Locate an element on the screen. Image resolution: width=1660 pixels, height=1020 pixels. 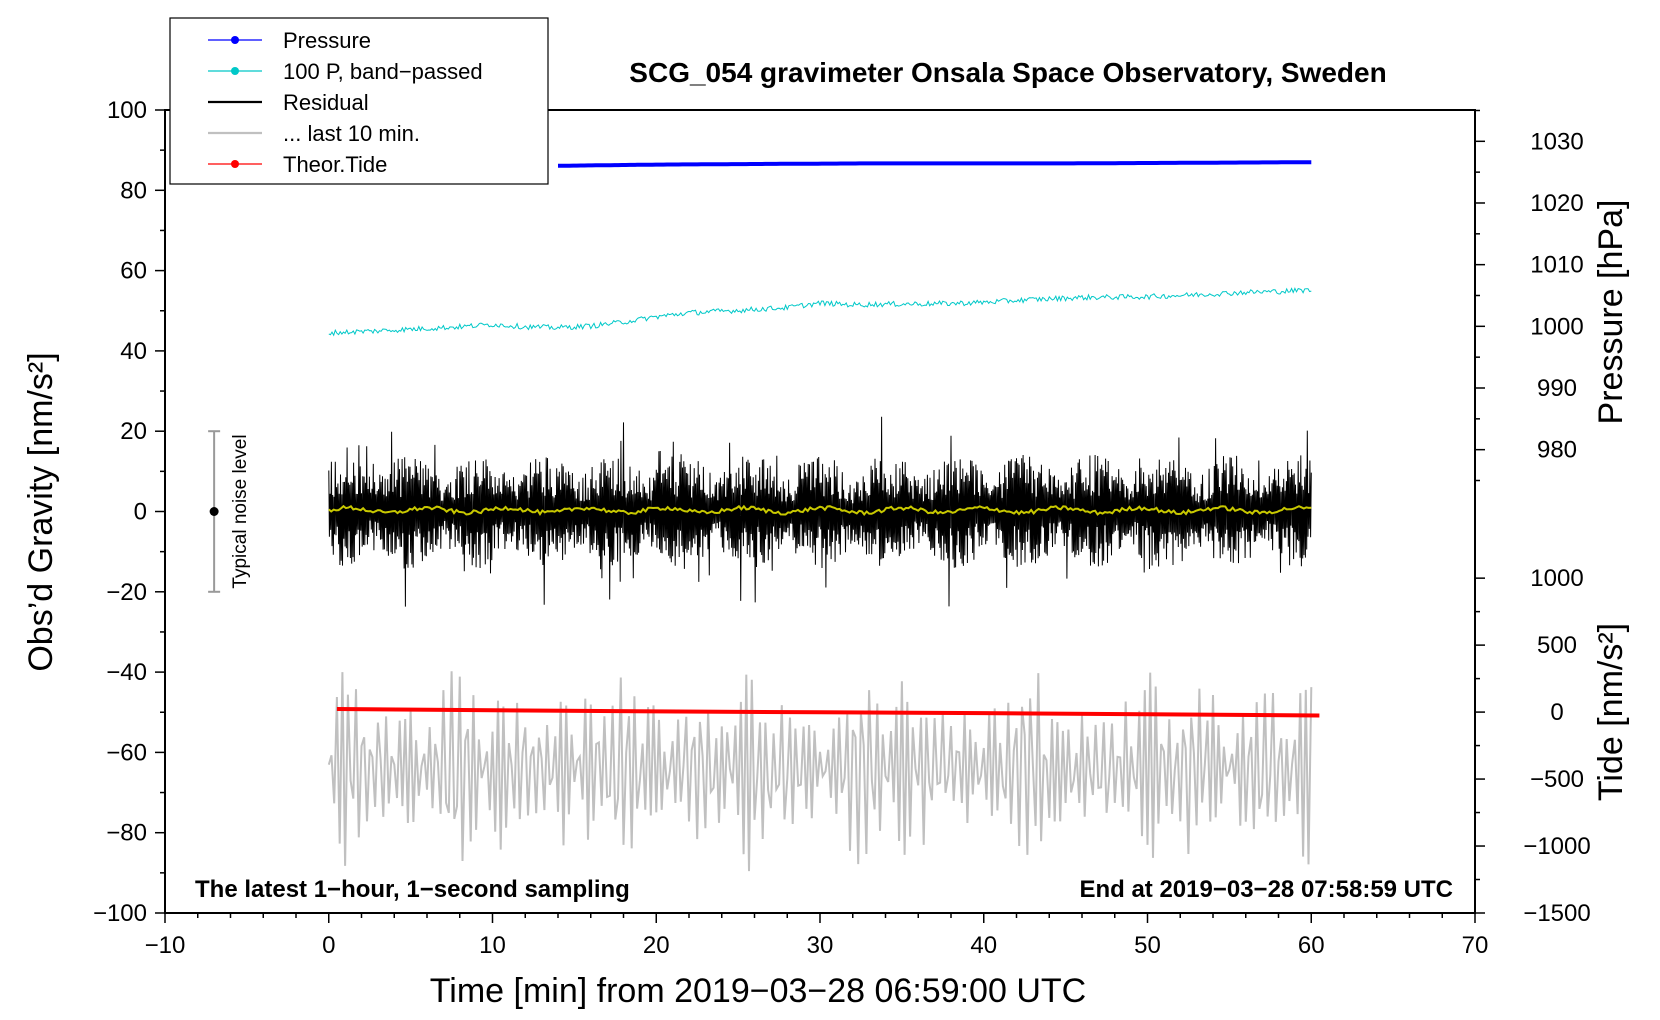
pressure-tick-label: 1010 is located at coordinates (1556, 265).